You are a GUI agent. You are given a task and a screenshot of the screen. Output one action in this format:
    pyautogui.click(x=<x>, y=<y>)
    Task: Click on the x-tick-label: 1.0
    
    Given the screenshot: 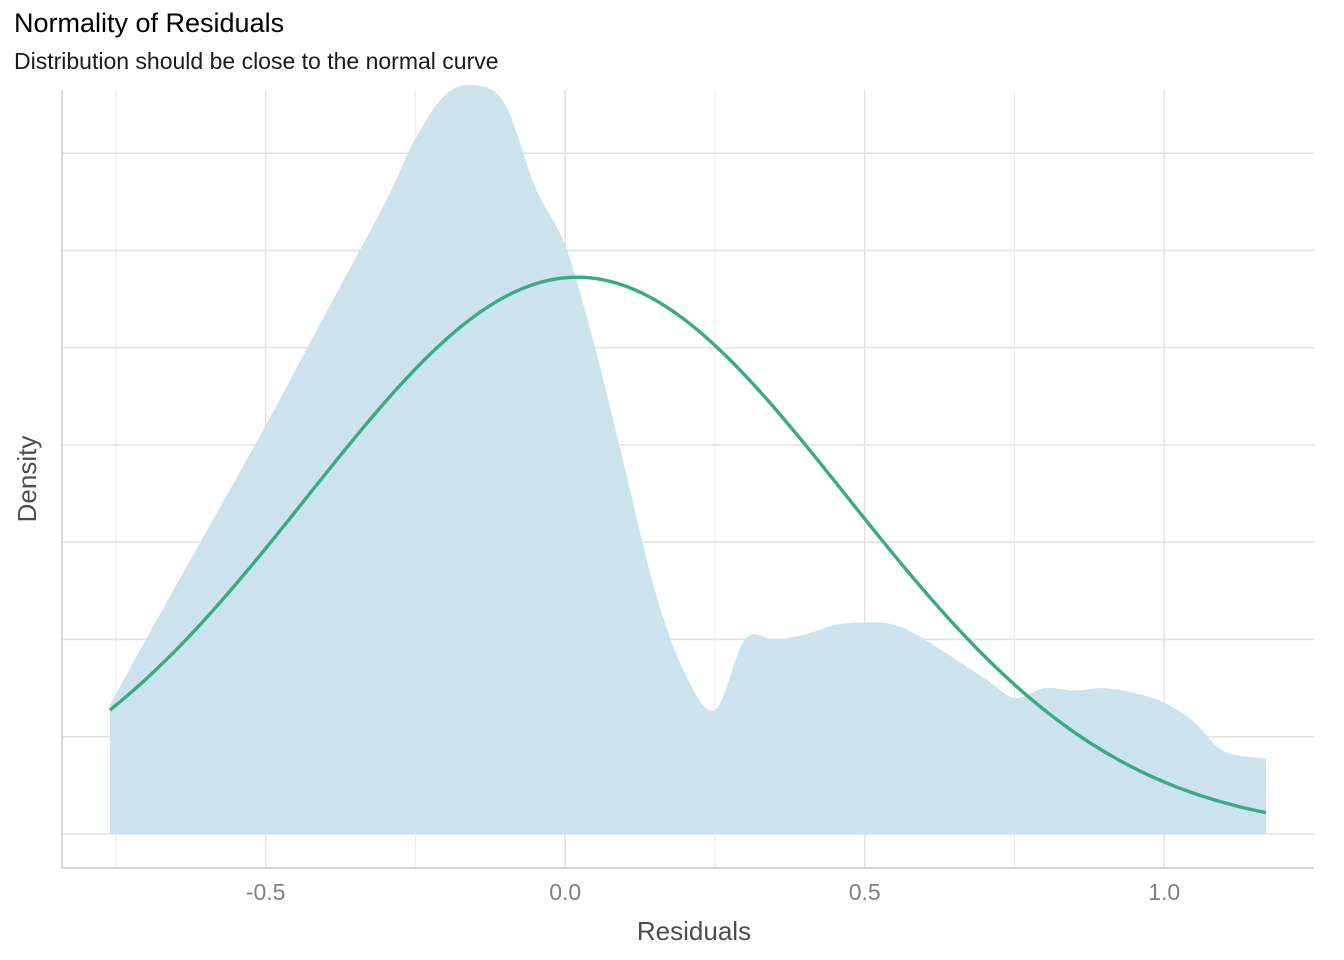 What is the action you would take?
    pyautogui.click(x=1164, y=892)
    